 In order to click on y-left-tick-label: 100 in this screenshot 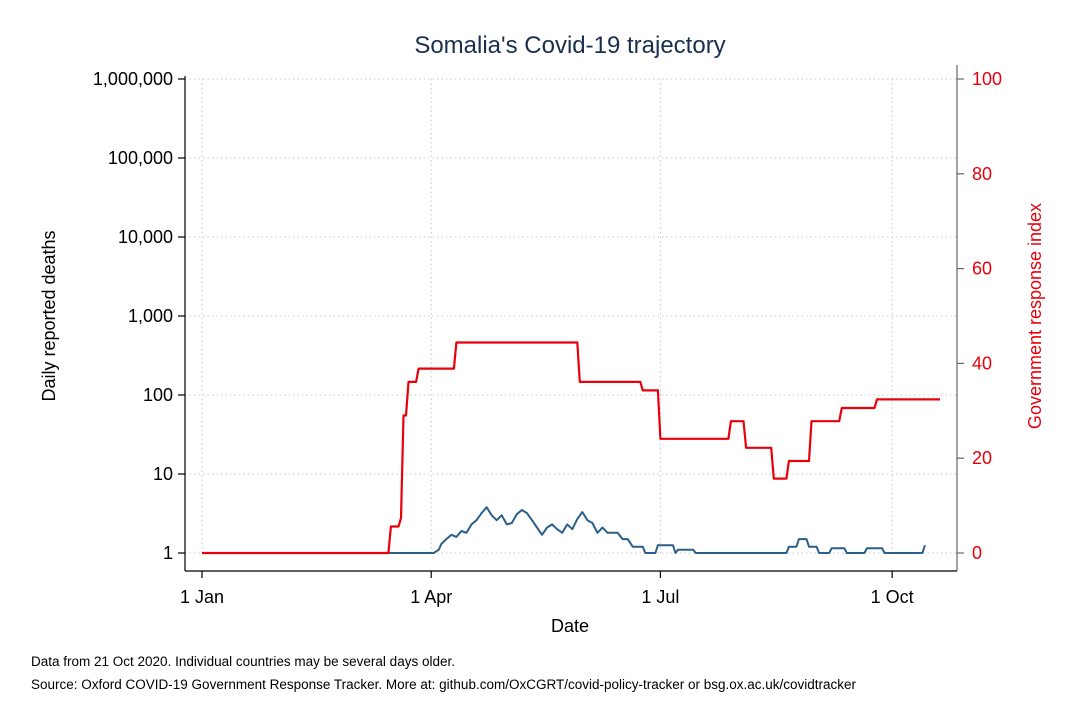, I will do `click(158, 395)`.